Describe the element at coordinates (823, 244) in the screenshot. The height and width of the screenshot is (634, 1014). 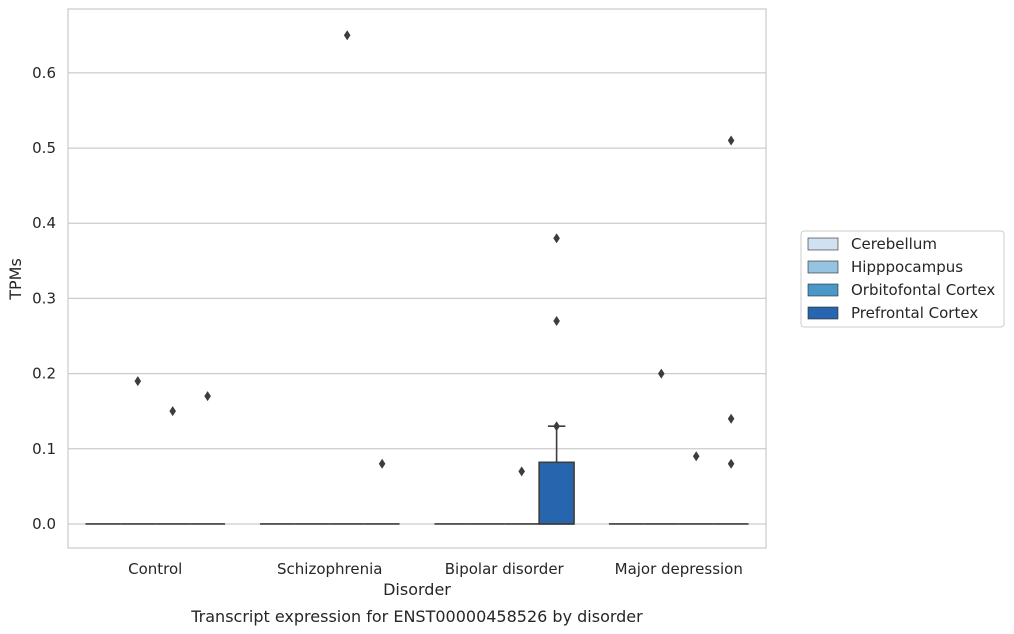
I see `legend-swatch-cerebellum` at that location.